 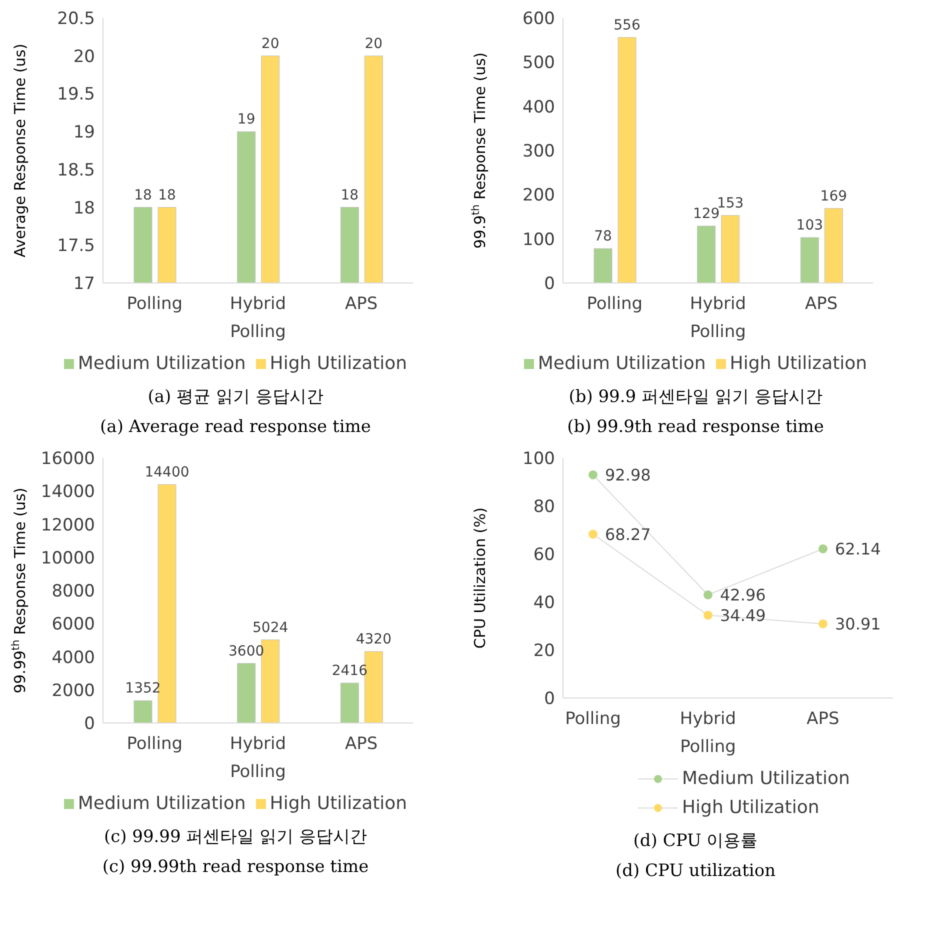 What do you see at coordinates (73, 658) in the screenshot?
I see `y-tick-label: 4000` at bounding box center [73, 658].